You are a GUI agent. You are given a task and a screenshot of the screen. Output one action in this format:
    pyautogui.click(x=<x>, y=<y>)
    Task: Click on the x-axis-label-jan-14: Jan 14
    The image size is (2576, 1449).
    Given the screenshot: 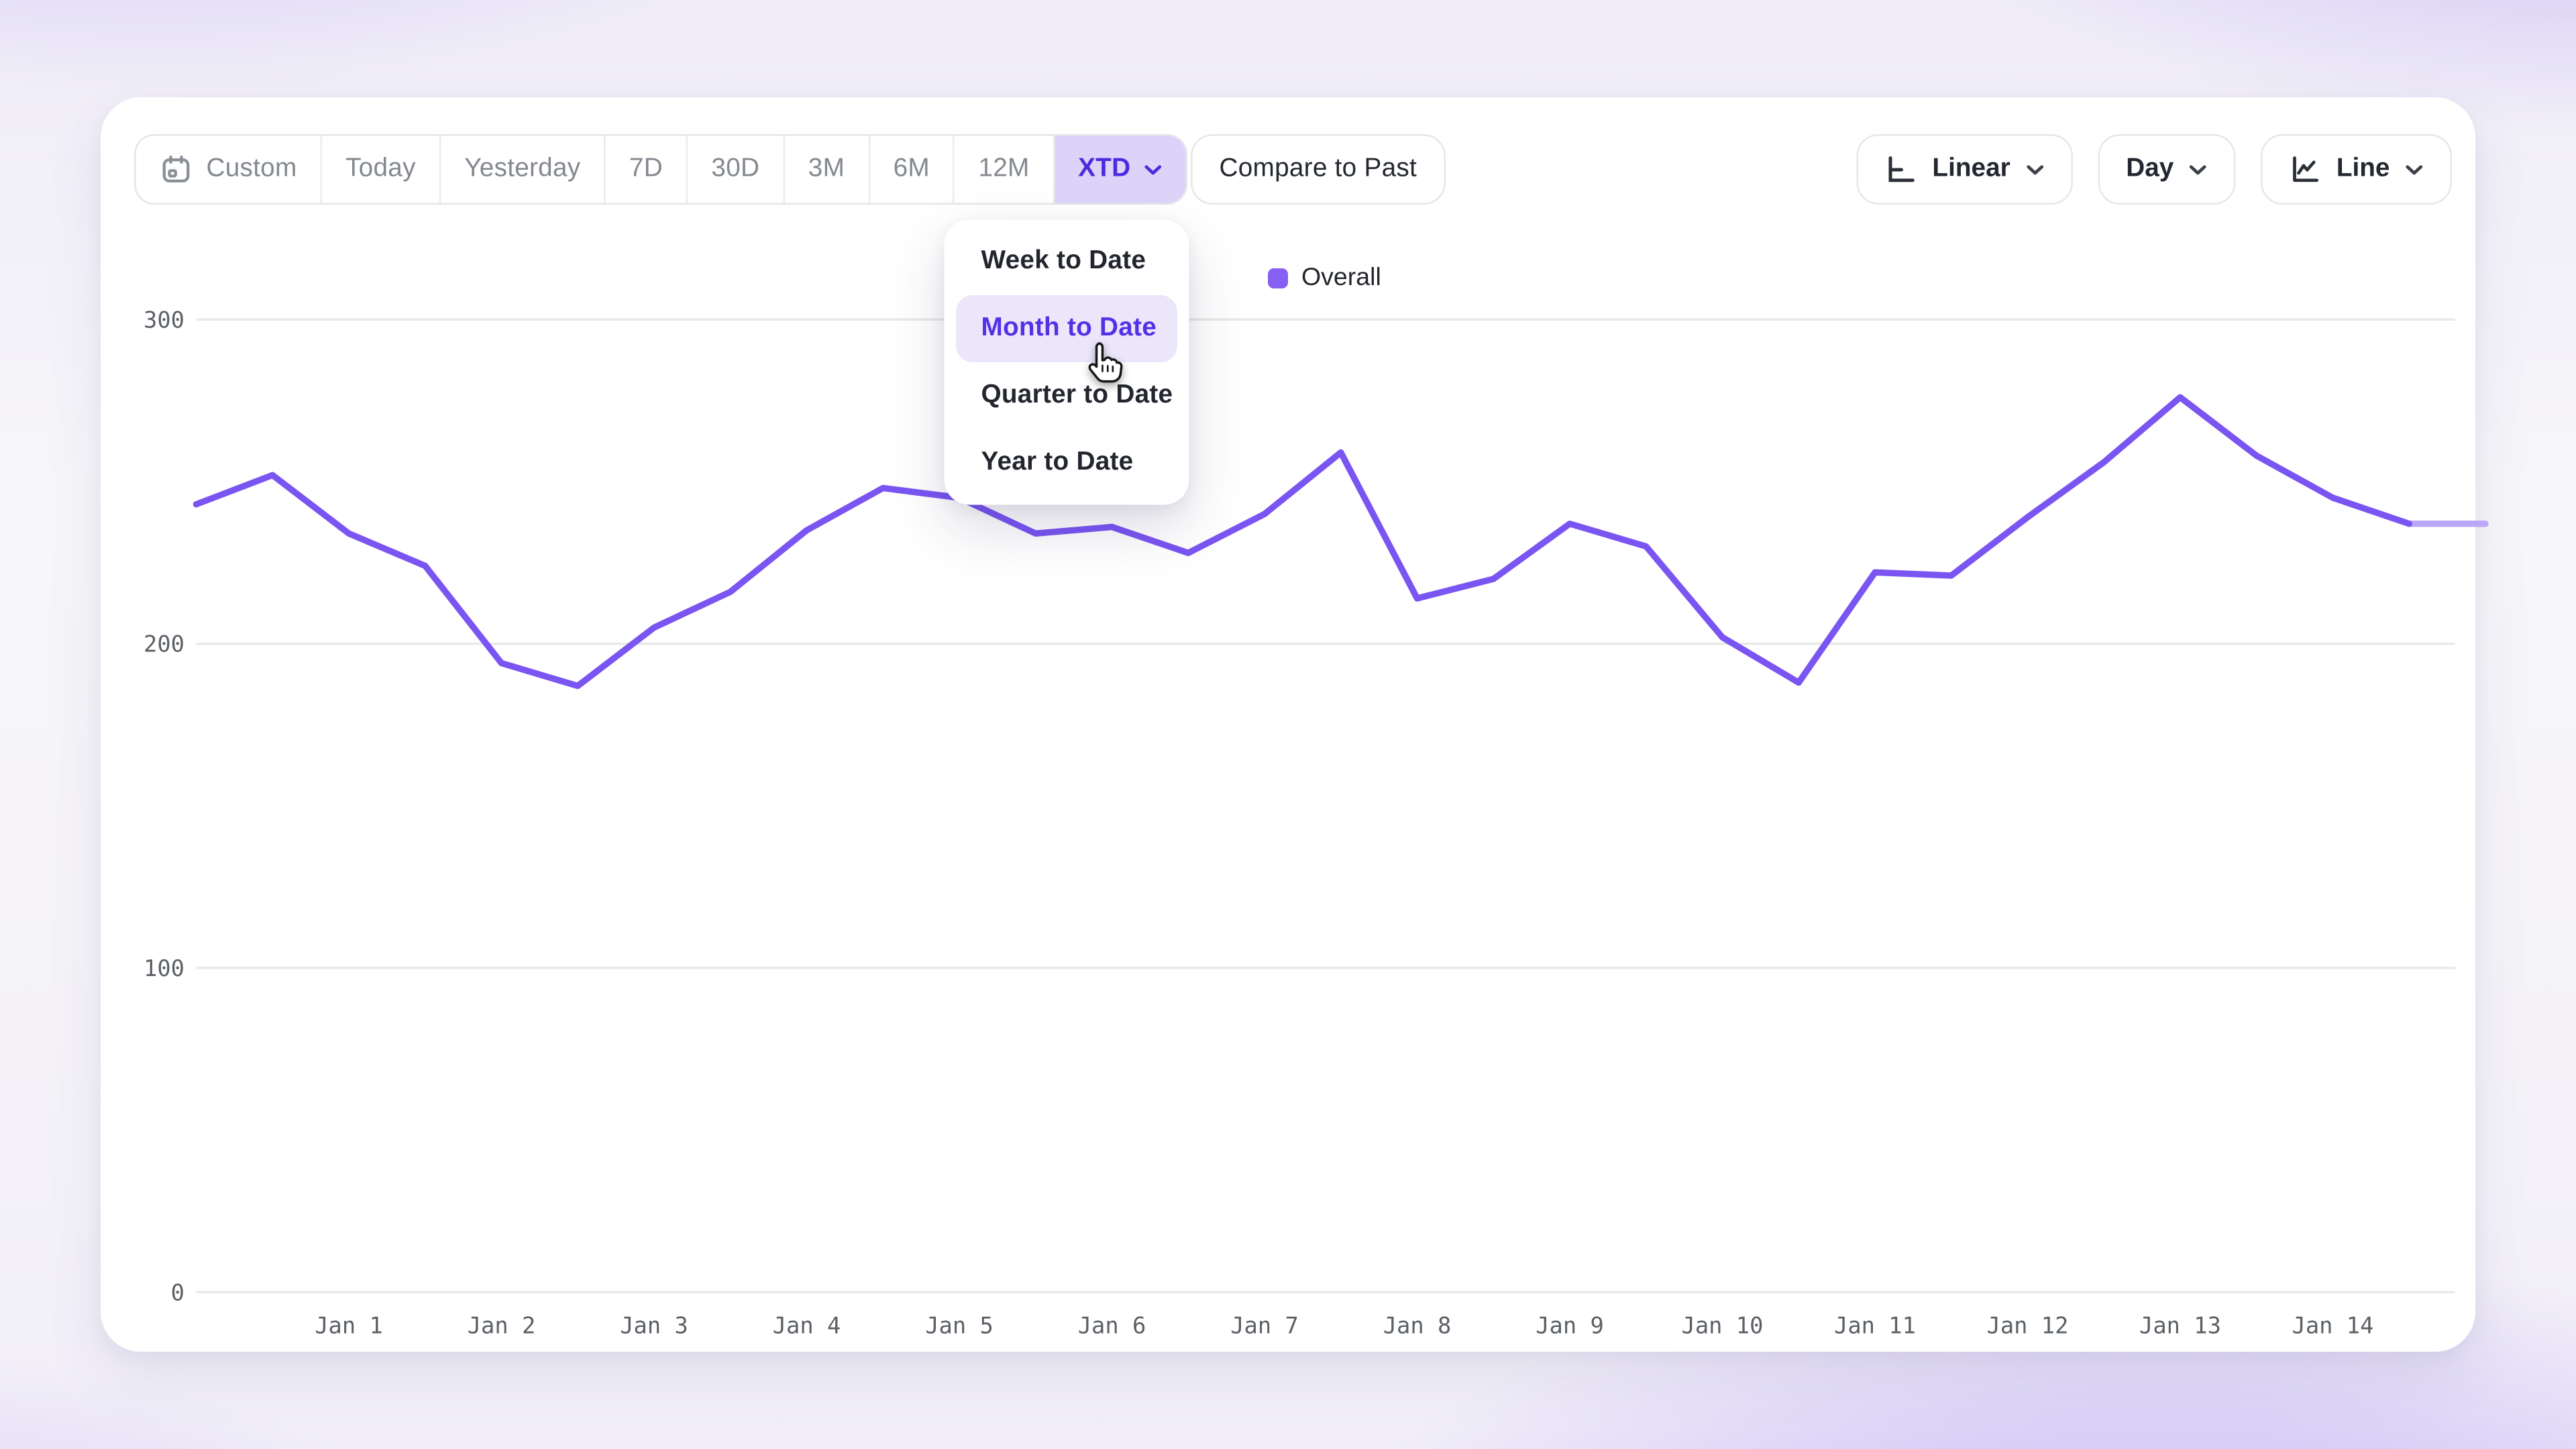 What is the action you would take?
    pyautogui.click(x=2333, y=1326)
    